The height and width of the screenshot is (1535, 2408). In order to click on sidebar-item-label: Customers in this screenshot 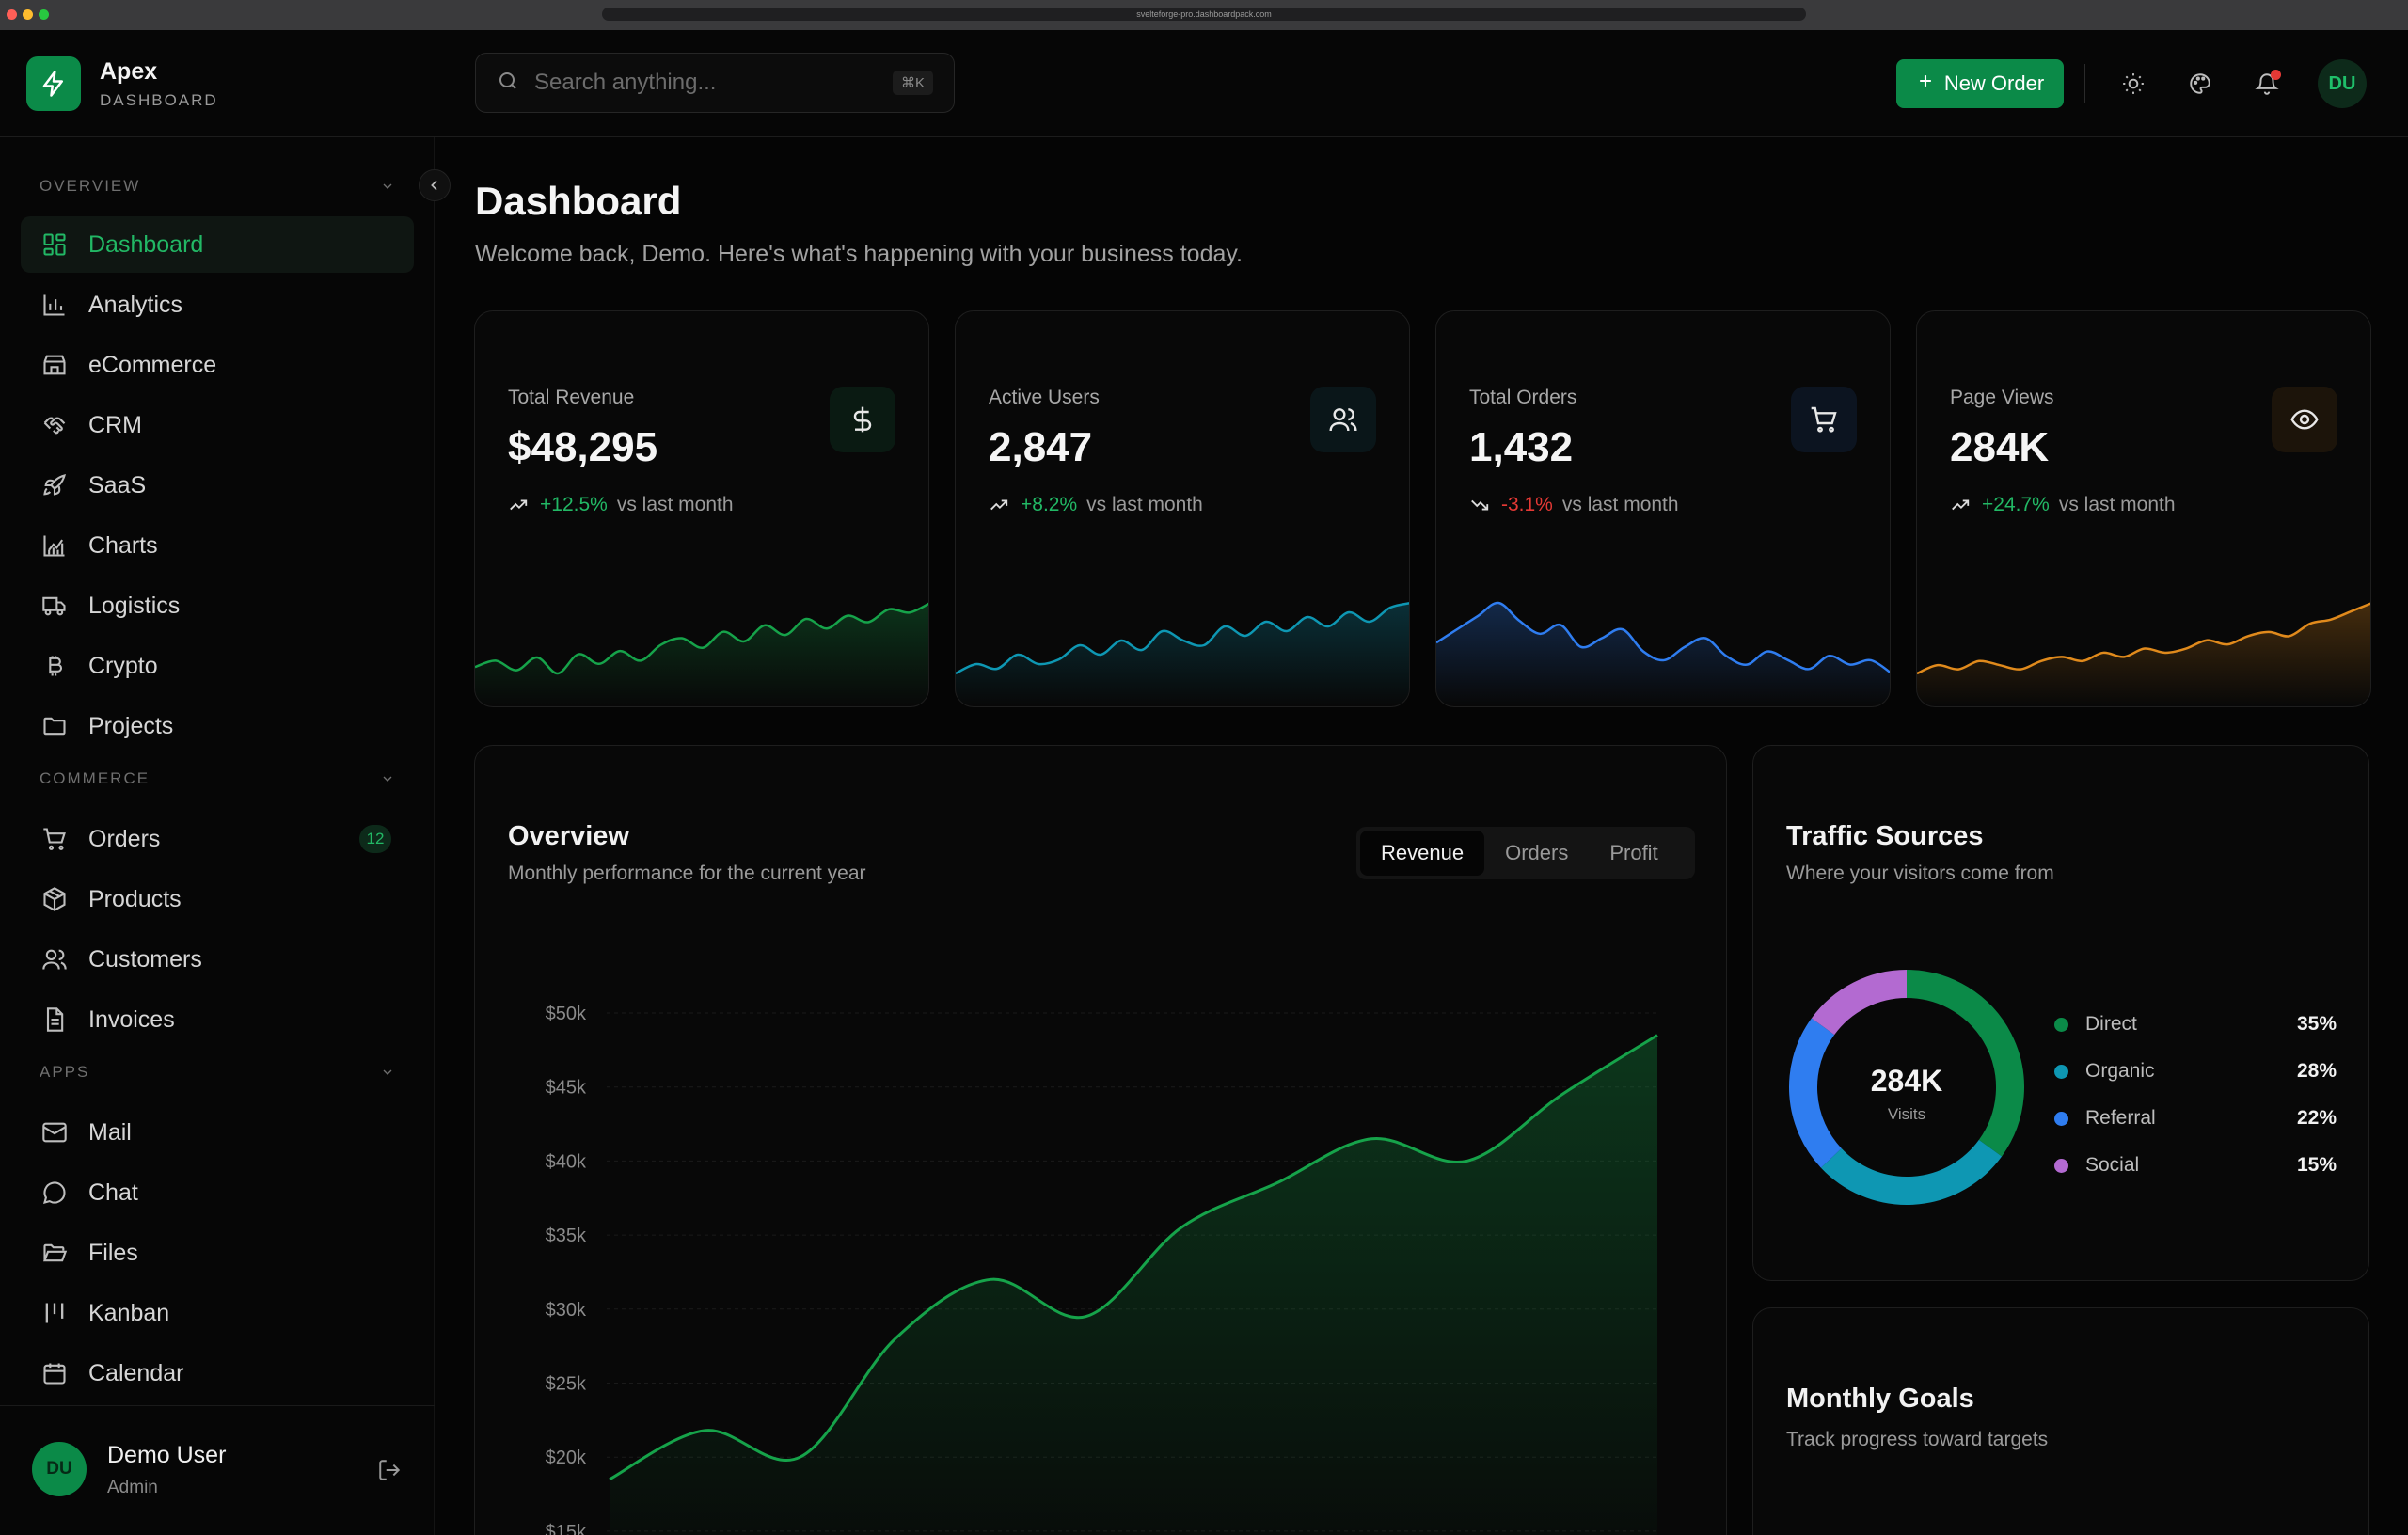, I will do `click(145, 959)`.